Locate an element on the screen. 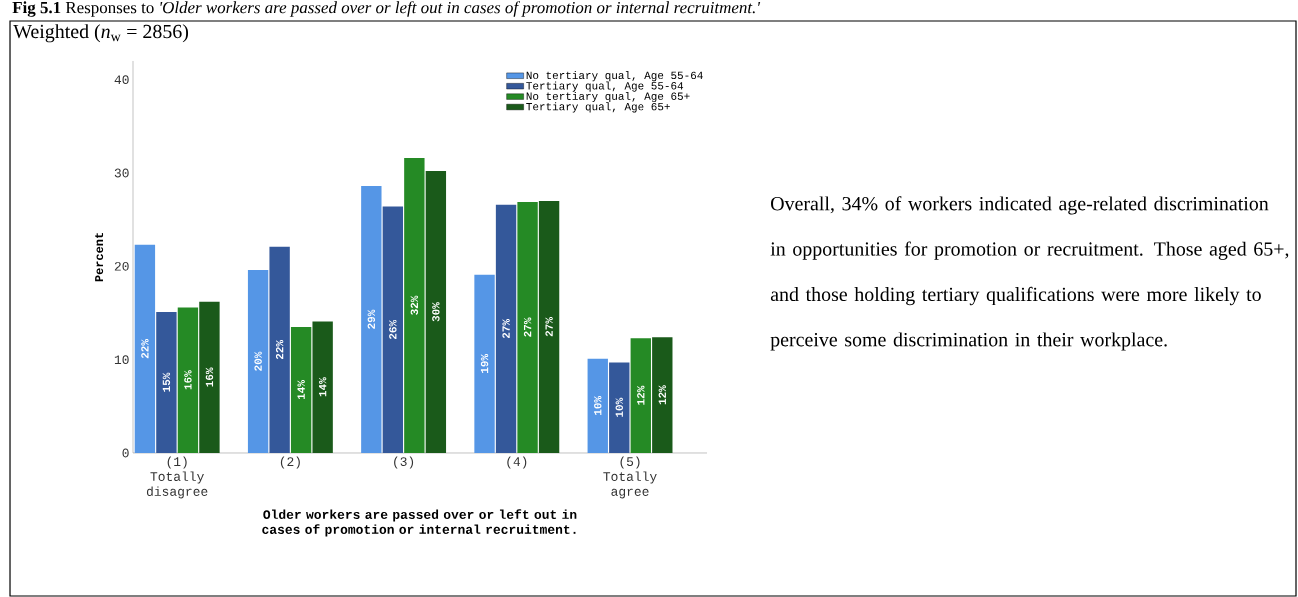  x-tick-label: (2) is located at coordinates (290, 462).